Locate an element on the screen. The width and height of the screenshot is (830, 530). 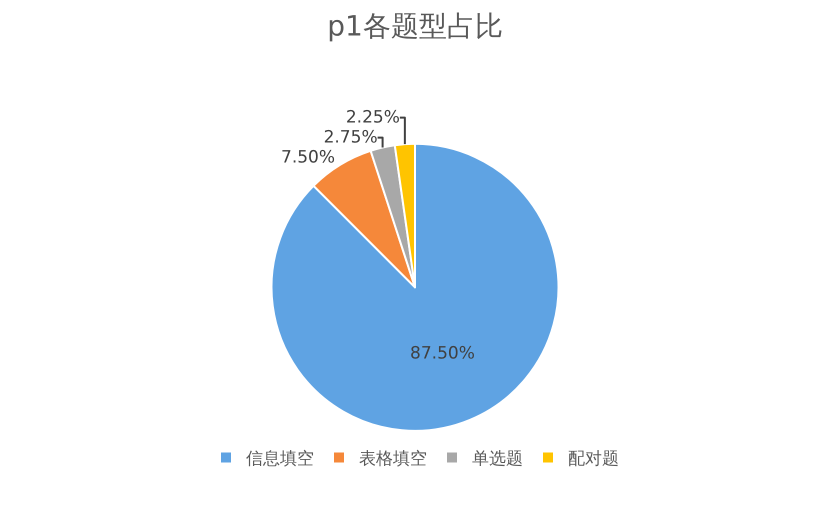
chart-title: p1各题型占比 is located at coordinates (415, 26).